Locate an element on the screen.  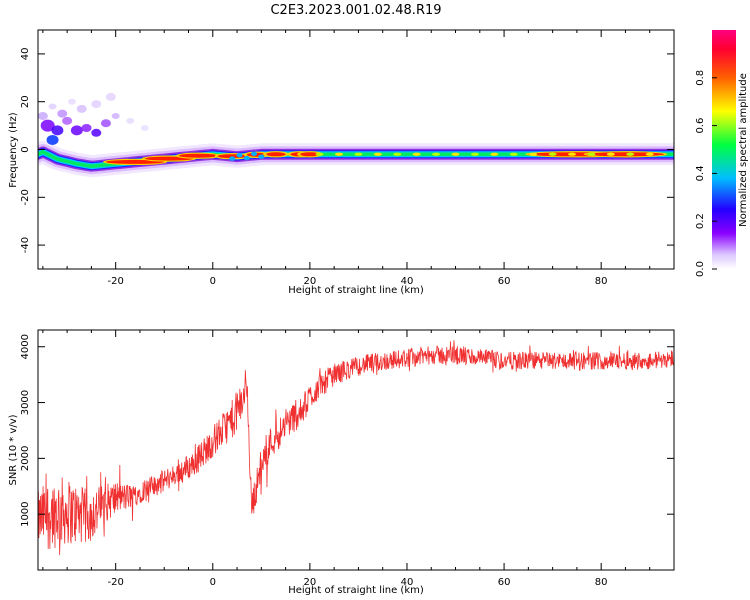
spectrogram-x-tick-label: 0 is located at coordinates (213, 281).